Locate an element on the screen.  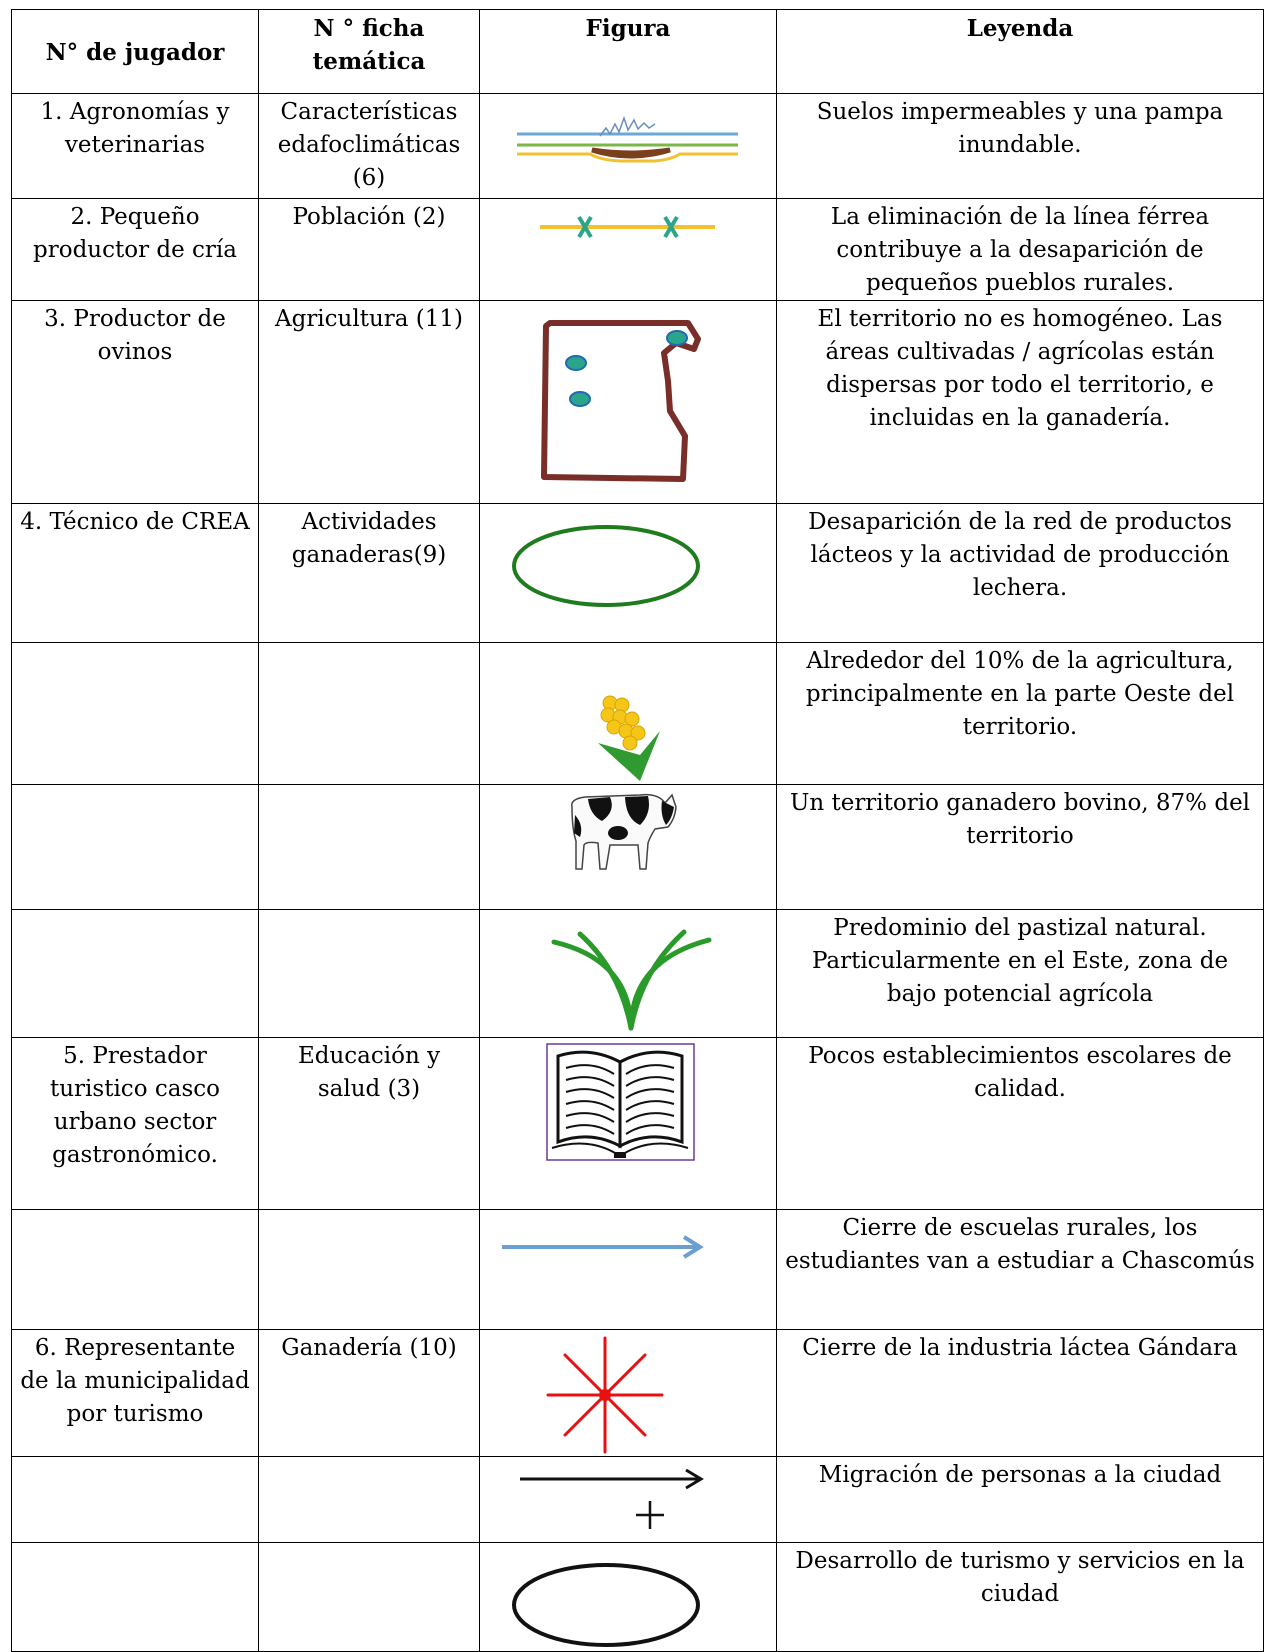
cow-figure is located at coordinates (624, 831).